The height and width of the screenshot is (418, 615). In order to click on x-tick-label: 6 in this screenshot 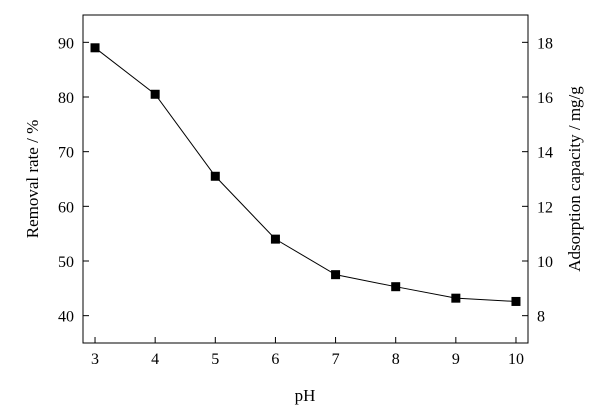, I will do `click(275, 359)`.